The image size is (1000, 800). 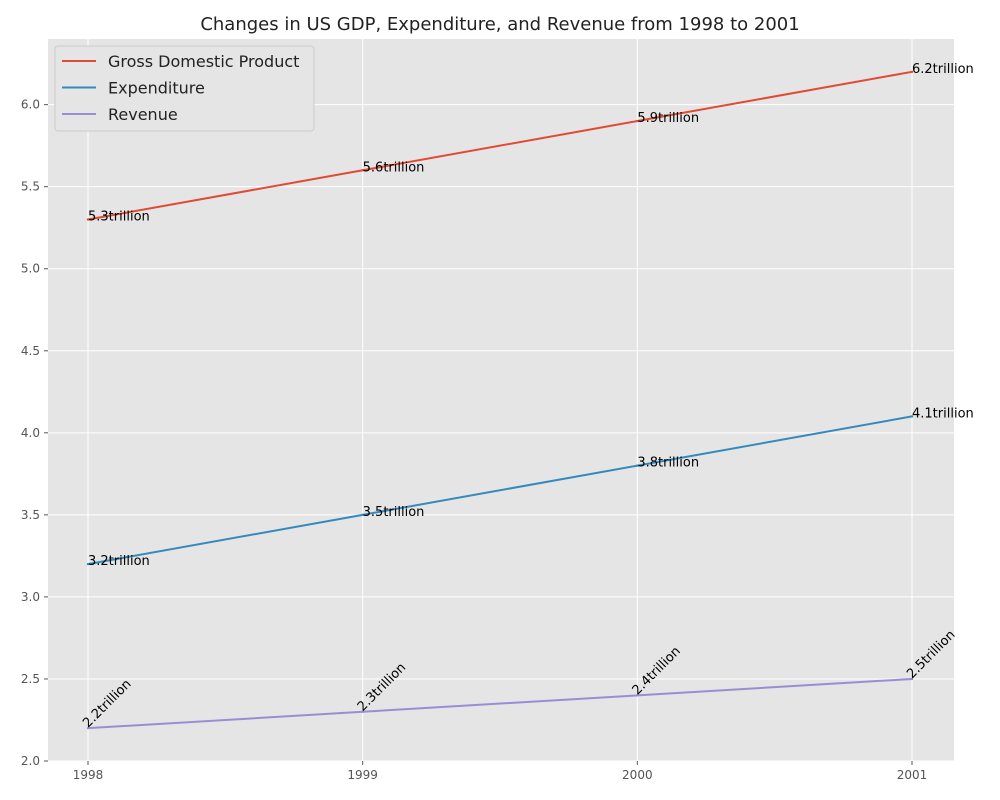 I want to click on legend-label: Expenditure, so click(x=156, y=88).